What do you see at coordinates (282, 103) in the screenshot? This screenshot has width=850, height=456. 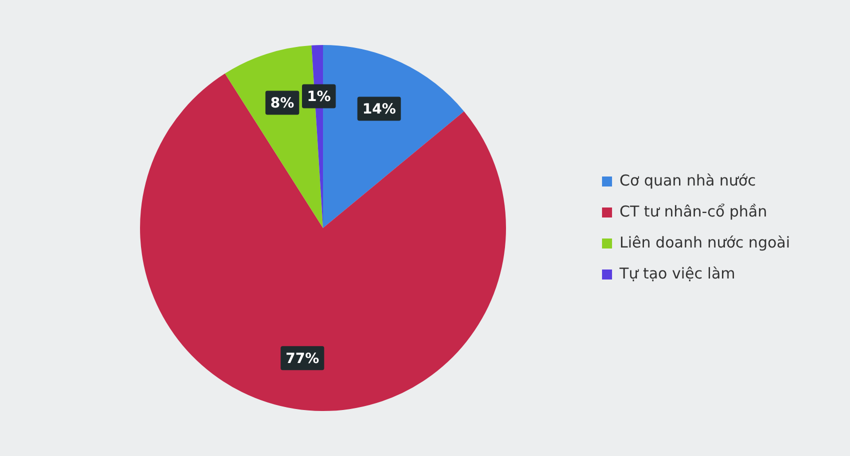 I see `data-label: 8%` at bounding box center [282, 103].